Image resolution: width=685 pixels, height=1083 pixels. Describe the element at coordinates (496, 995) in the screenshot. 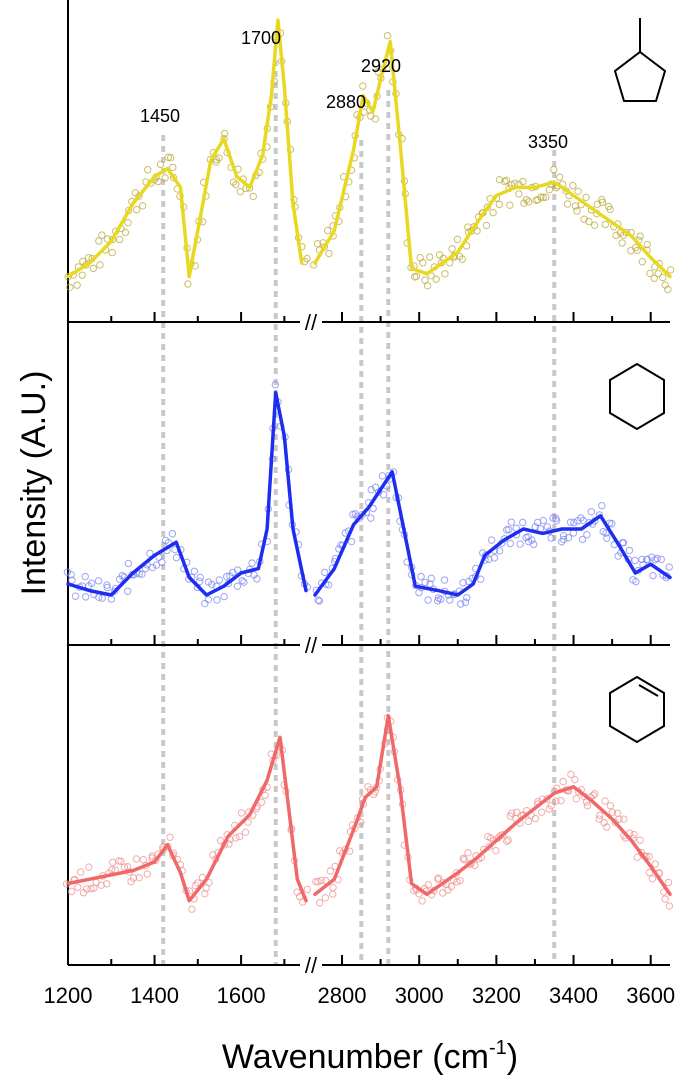

I see `x-tick-label: 3200` at that location.